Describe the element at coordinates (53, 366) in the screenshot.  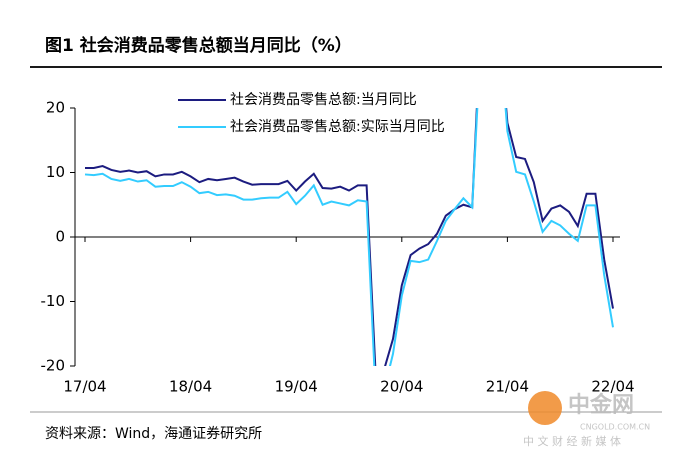
I see `y-tick-label: -20` at that location.